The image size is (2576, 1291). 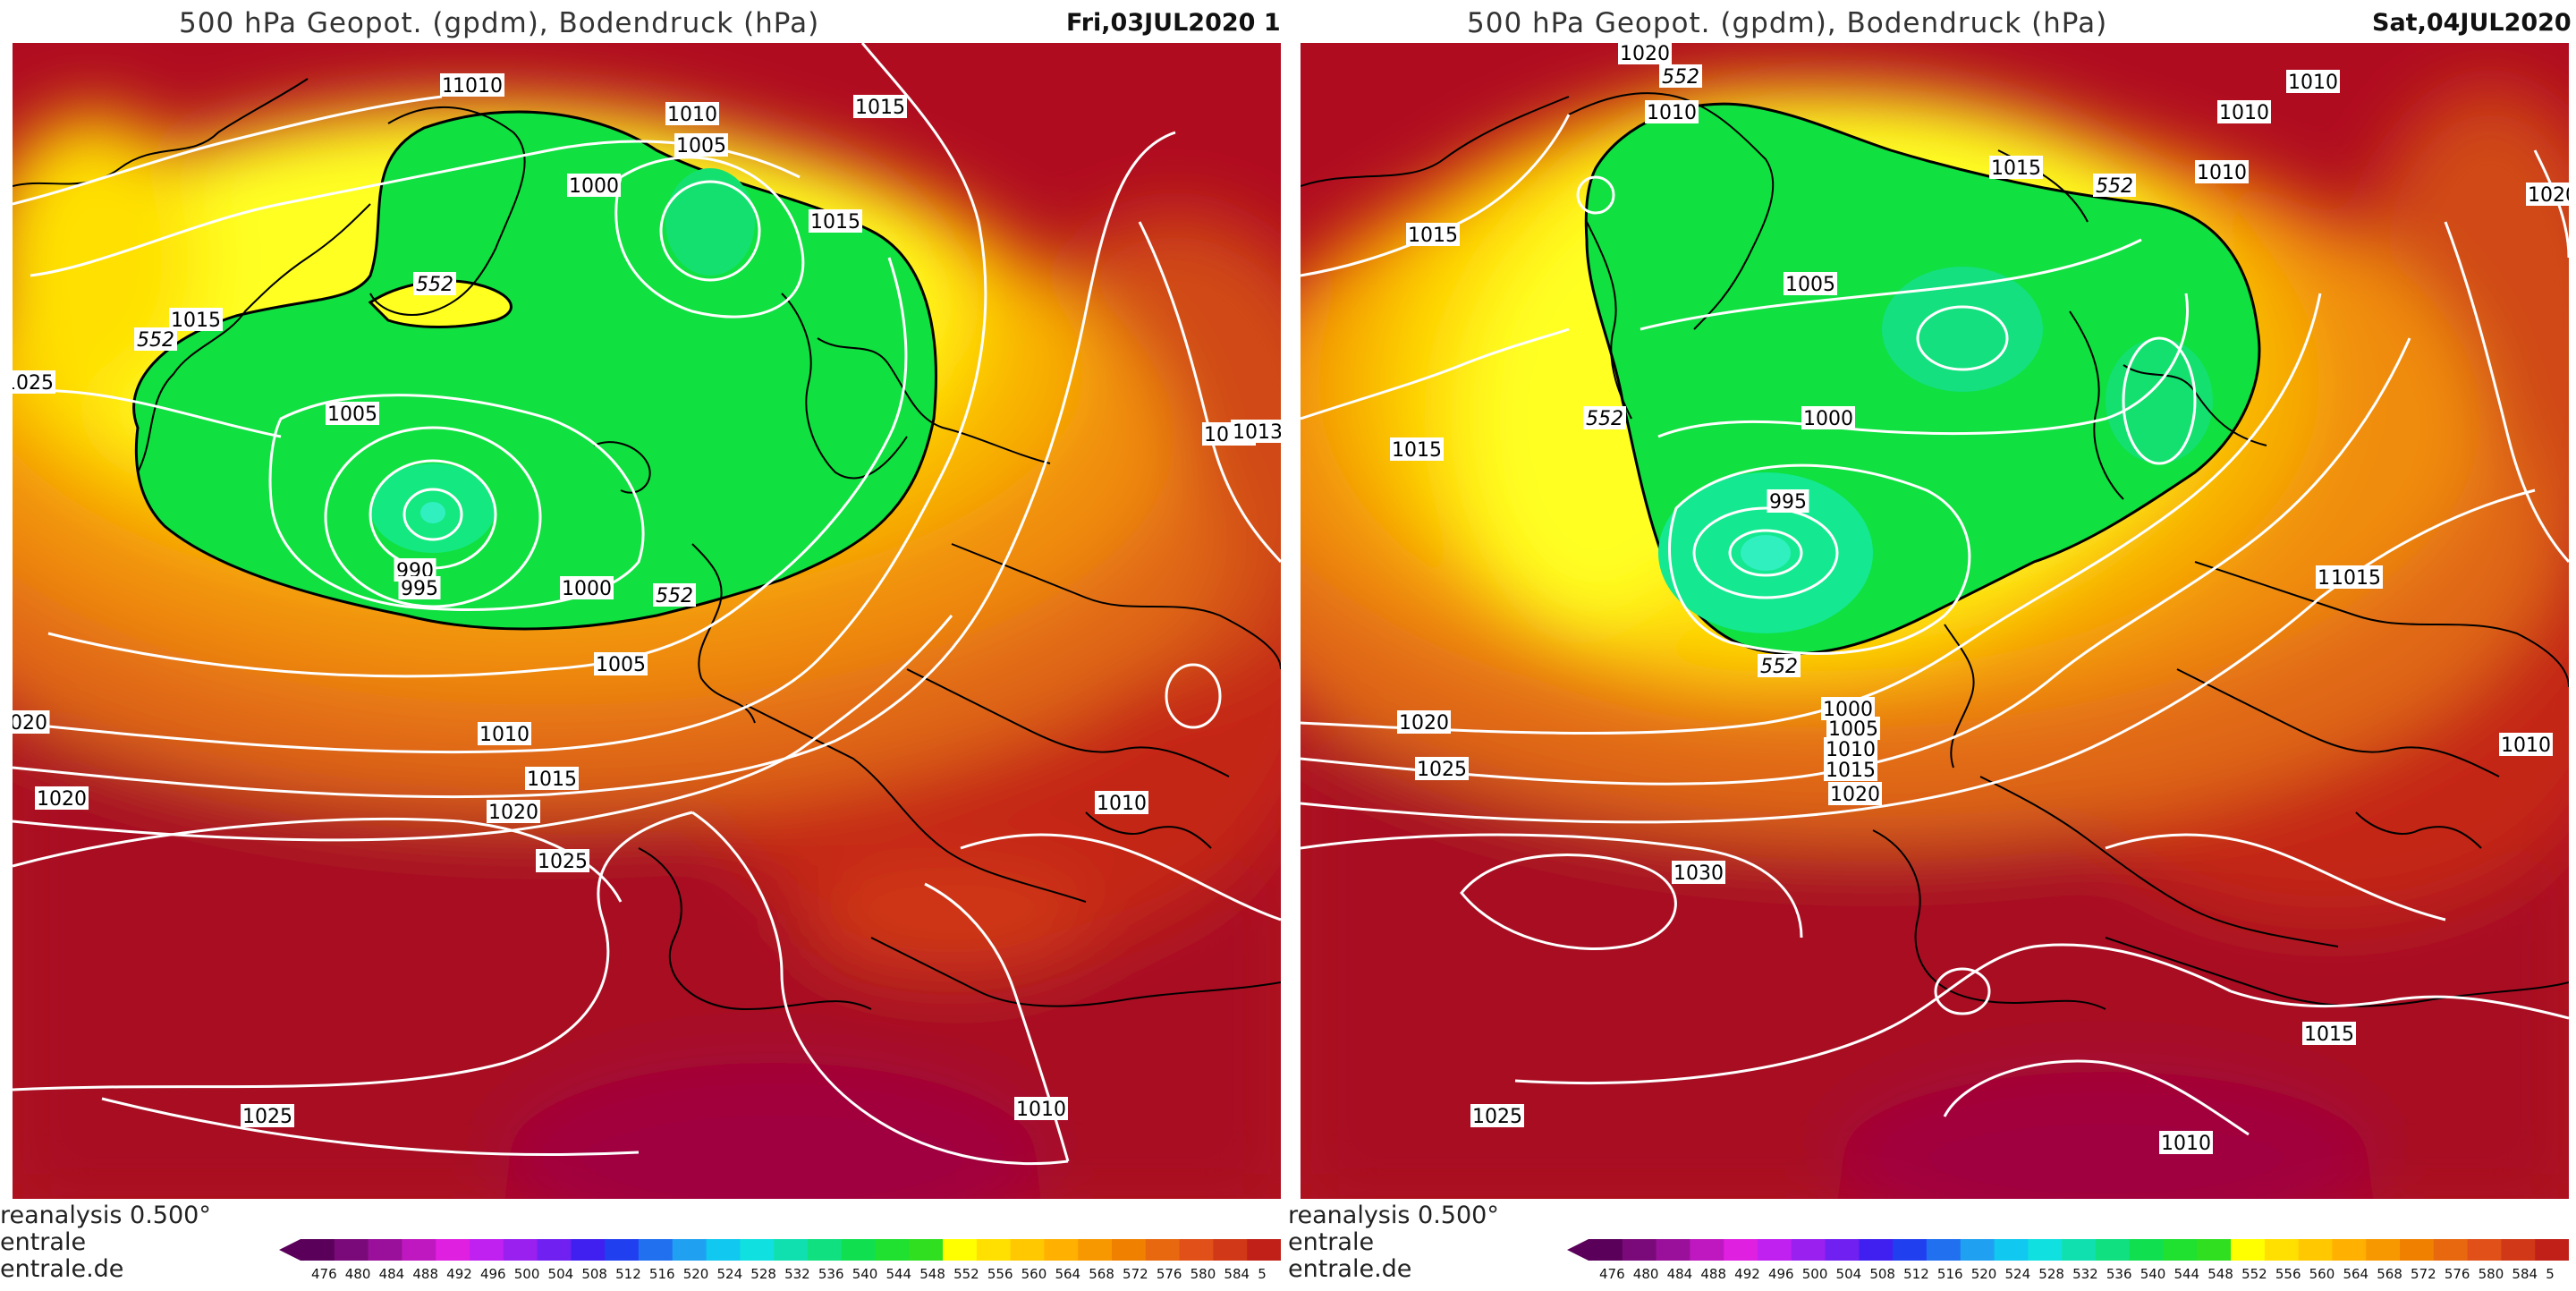 What do you see at coordinates (527, 1274) in the screenshot?
I see `legend-tick-label: 500` at bounding box center [527, 1274].